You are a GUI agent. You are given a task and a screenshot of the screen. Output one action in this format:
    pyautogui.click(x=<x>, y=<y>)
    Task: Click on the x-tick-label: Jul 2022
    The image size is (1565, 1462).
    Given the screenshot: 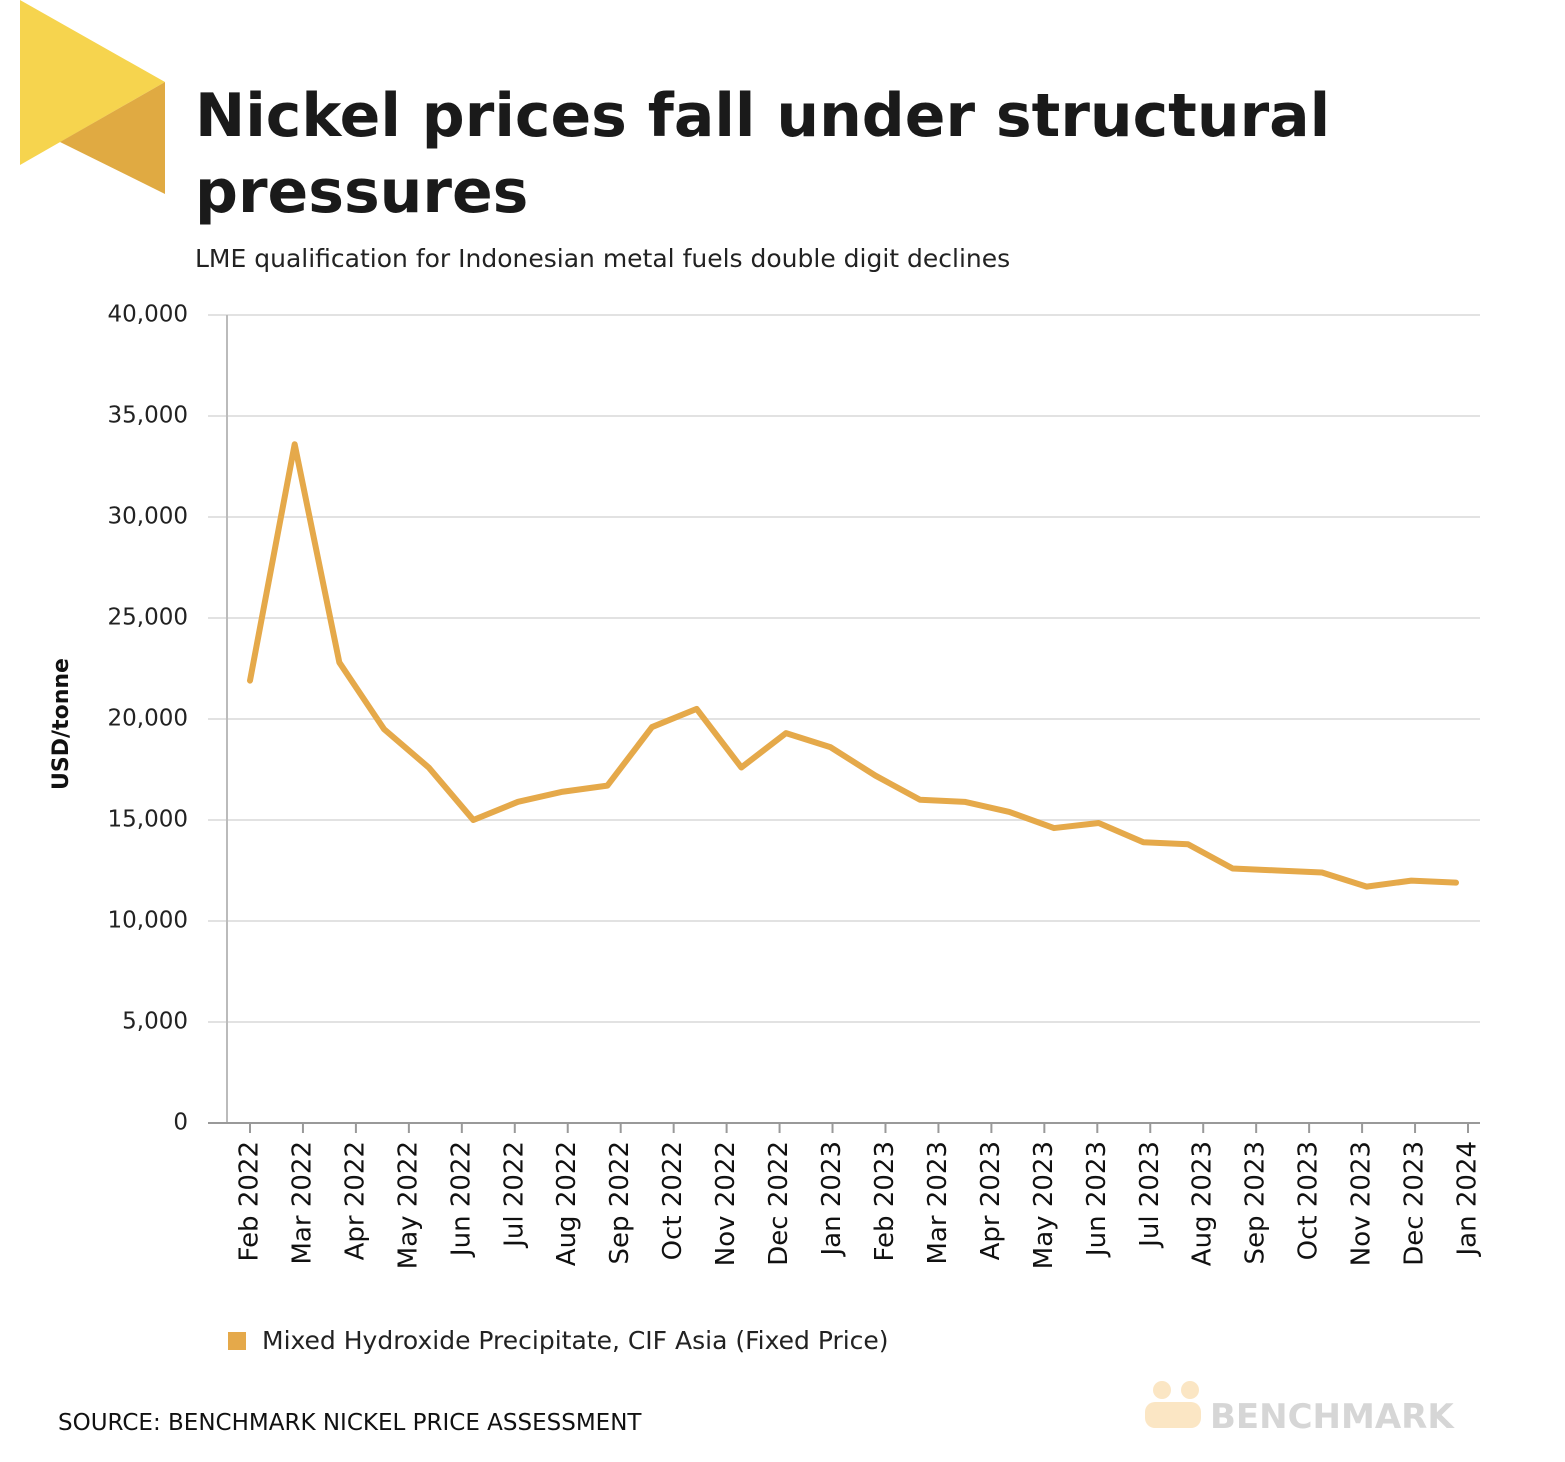 What is the action you would take?
    pyautogui.click(x=514, y=1195)
    